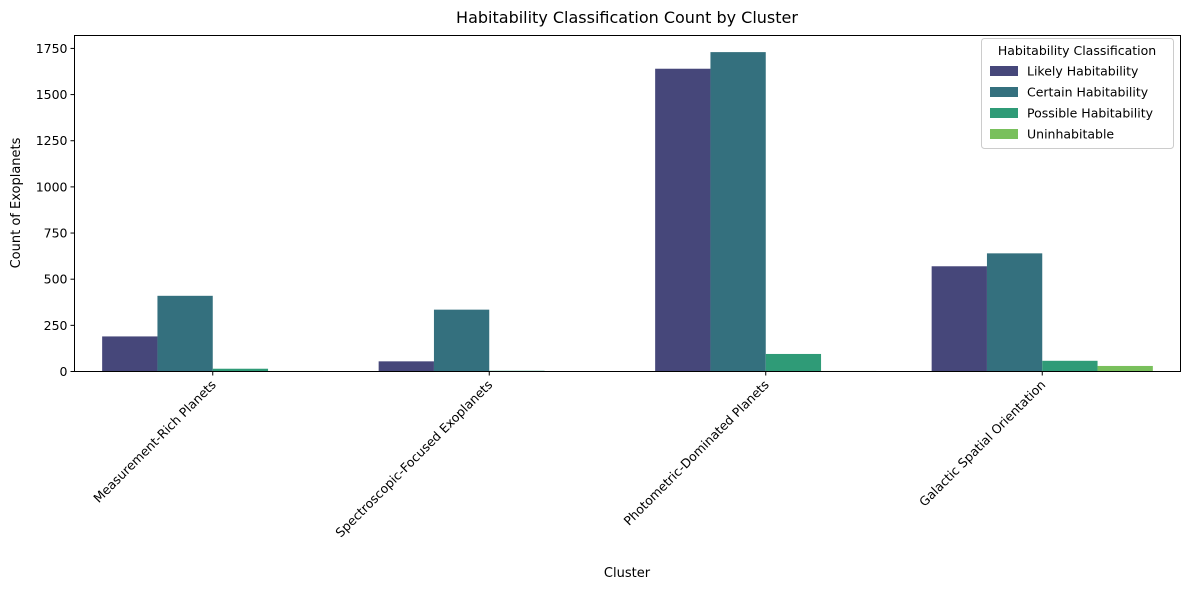  Describe the element at coordinates (1077, 50) in the screenshot. I see `legend-title: Habitability Classification` at that location.